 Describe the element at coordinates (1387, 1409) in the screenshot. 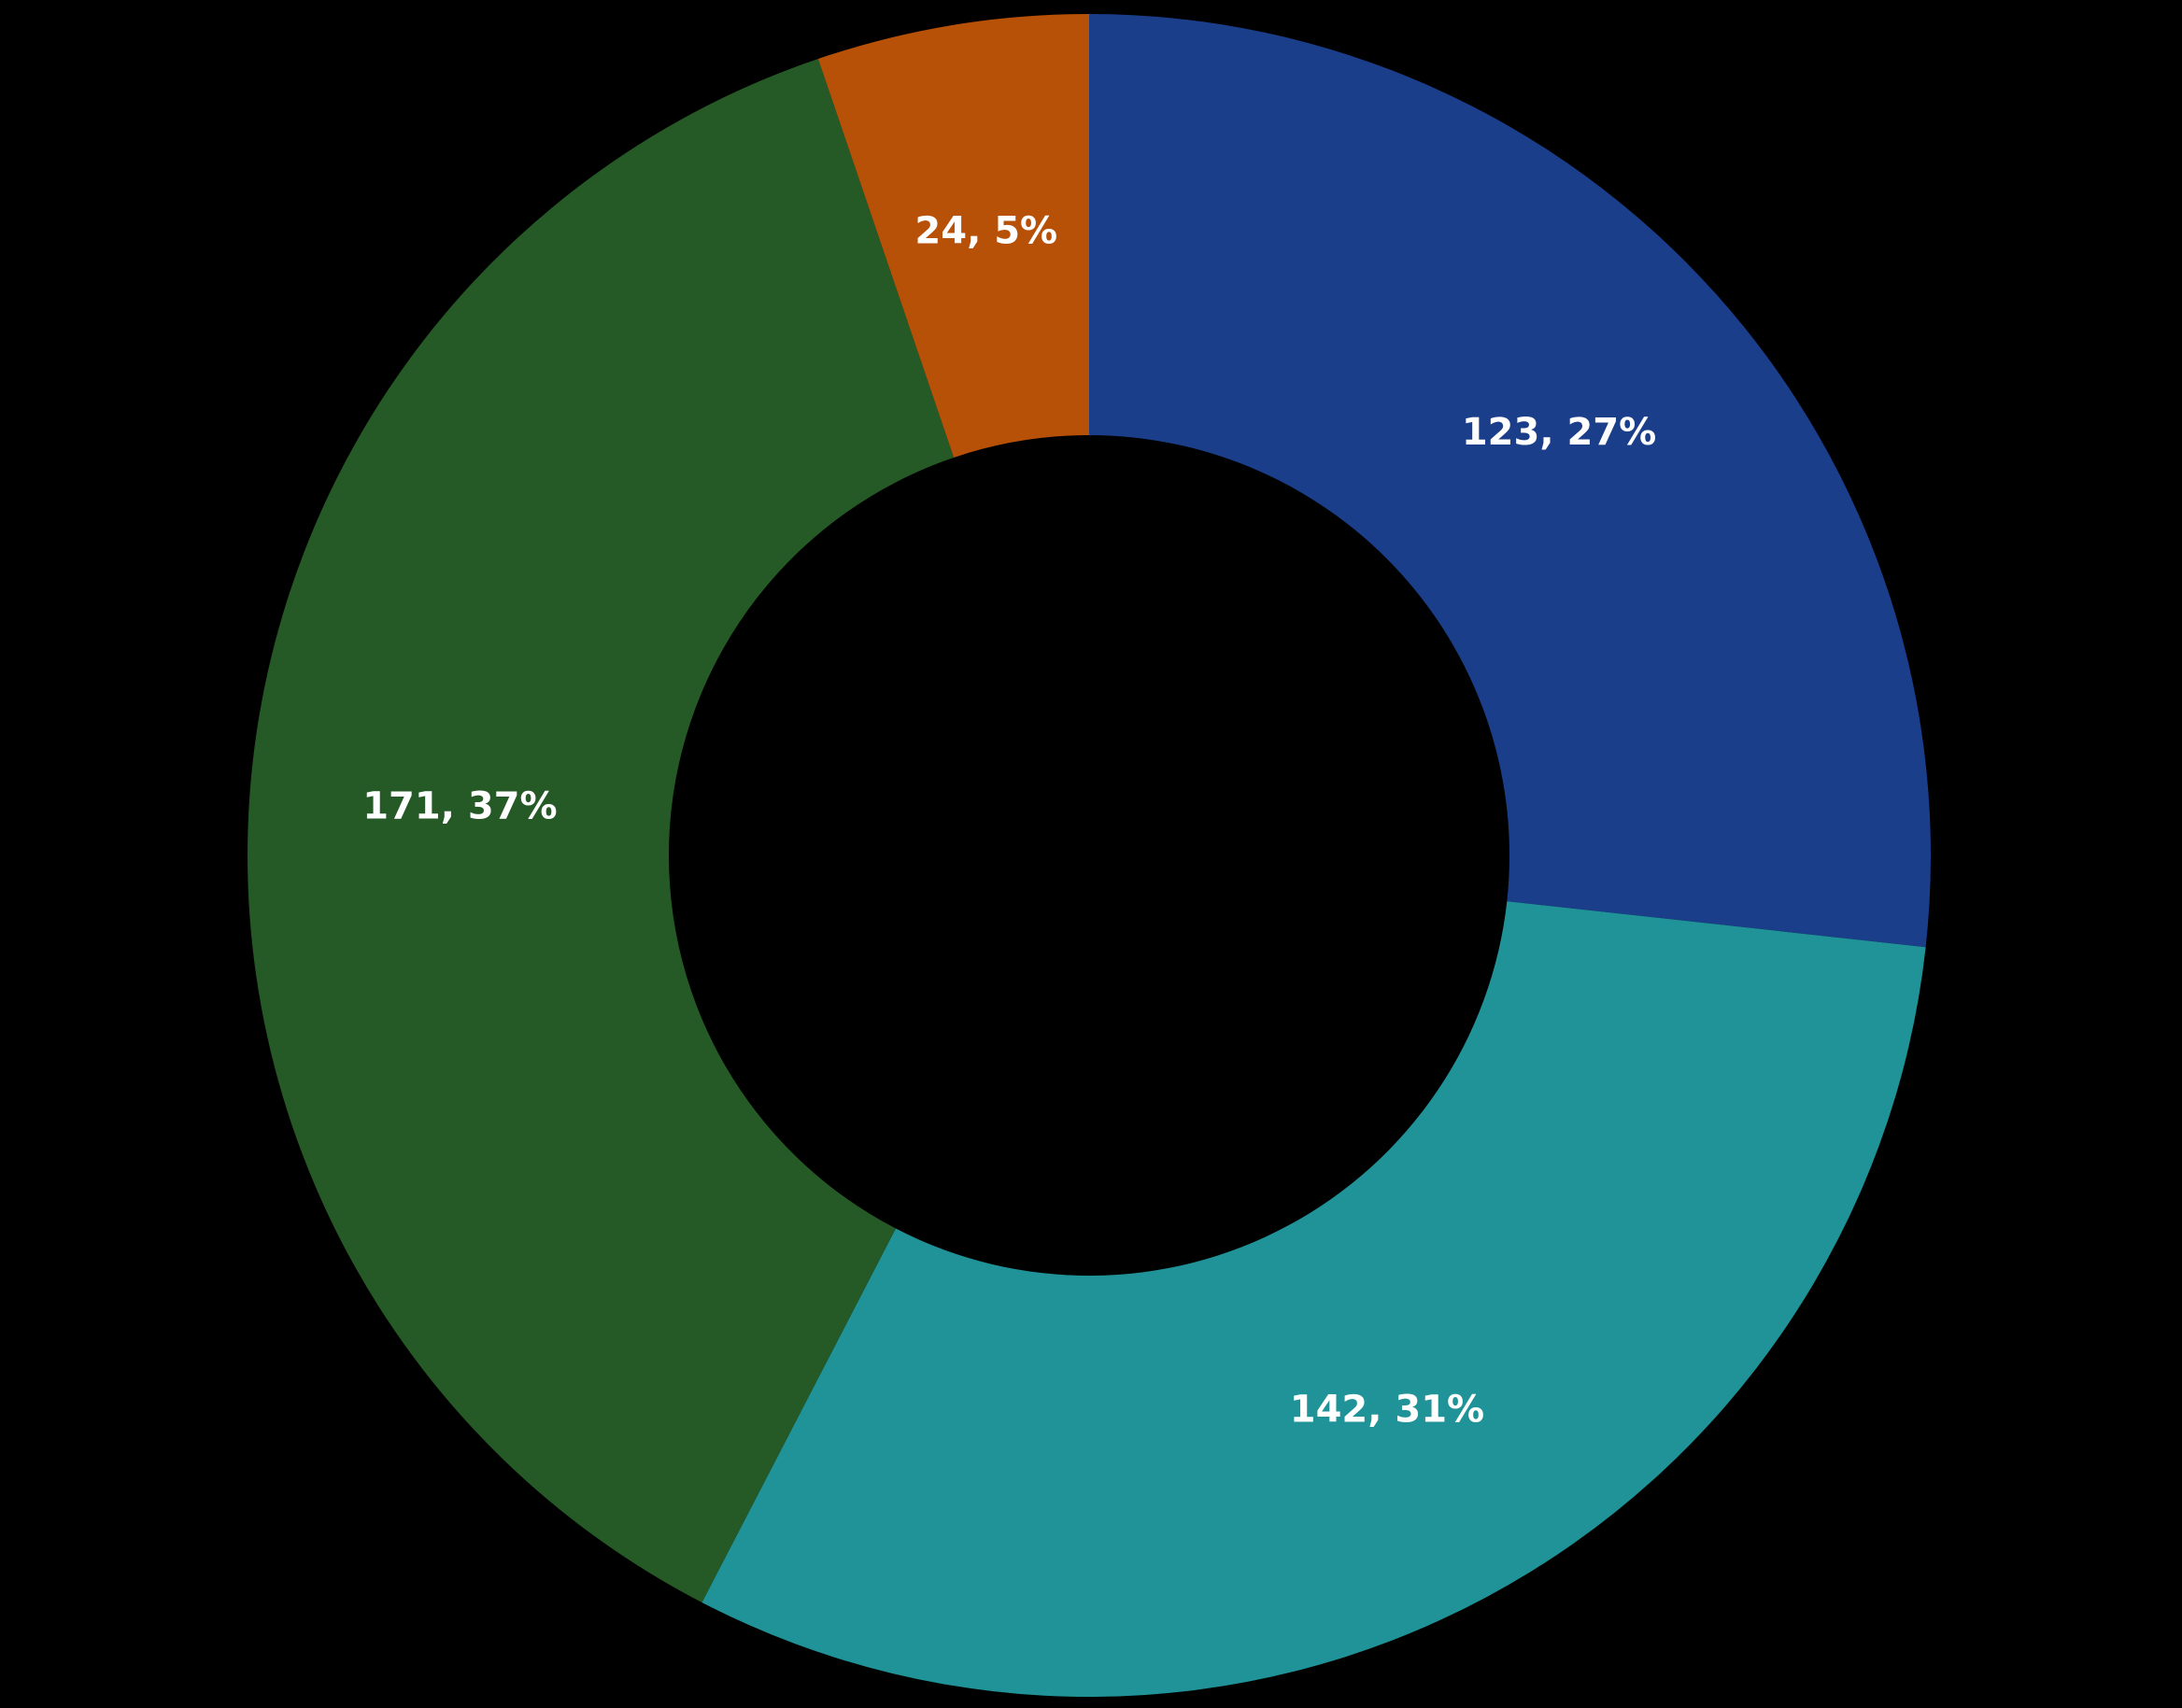

I see `data-label: 142, 31%` at that location.